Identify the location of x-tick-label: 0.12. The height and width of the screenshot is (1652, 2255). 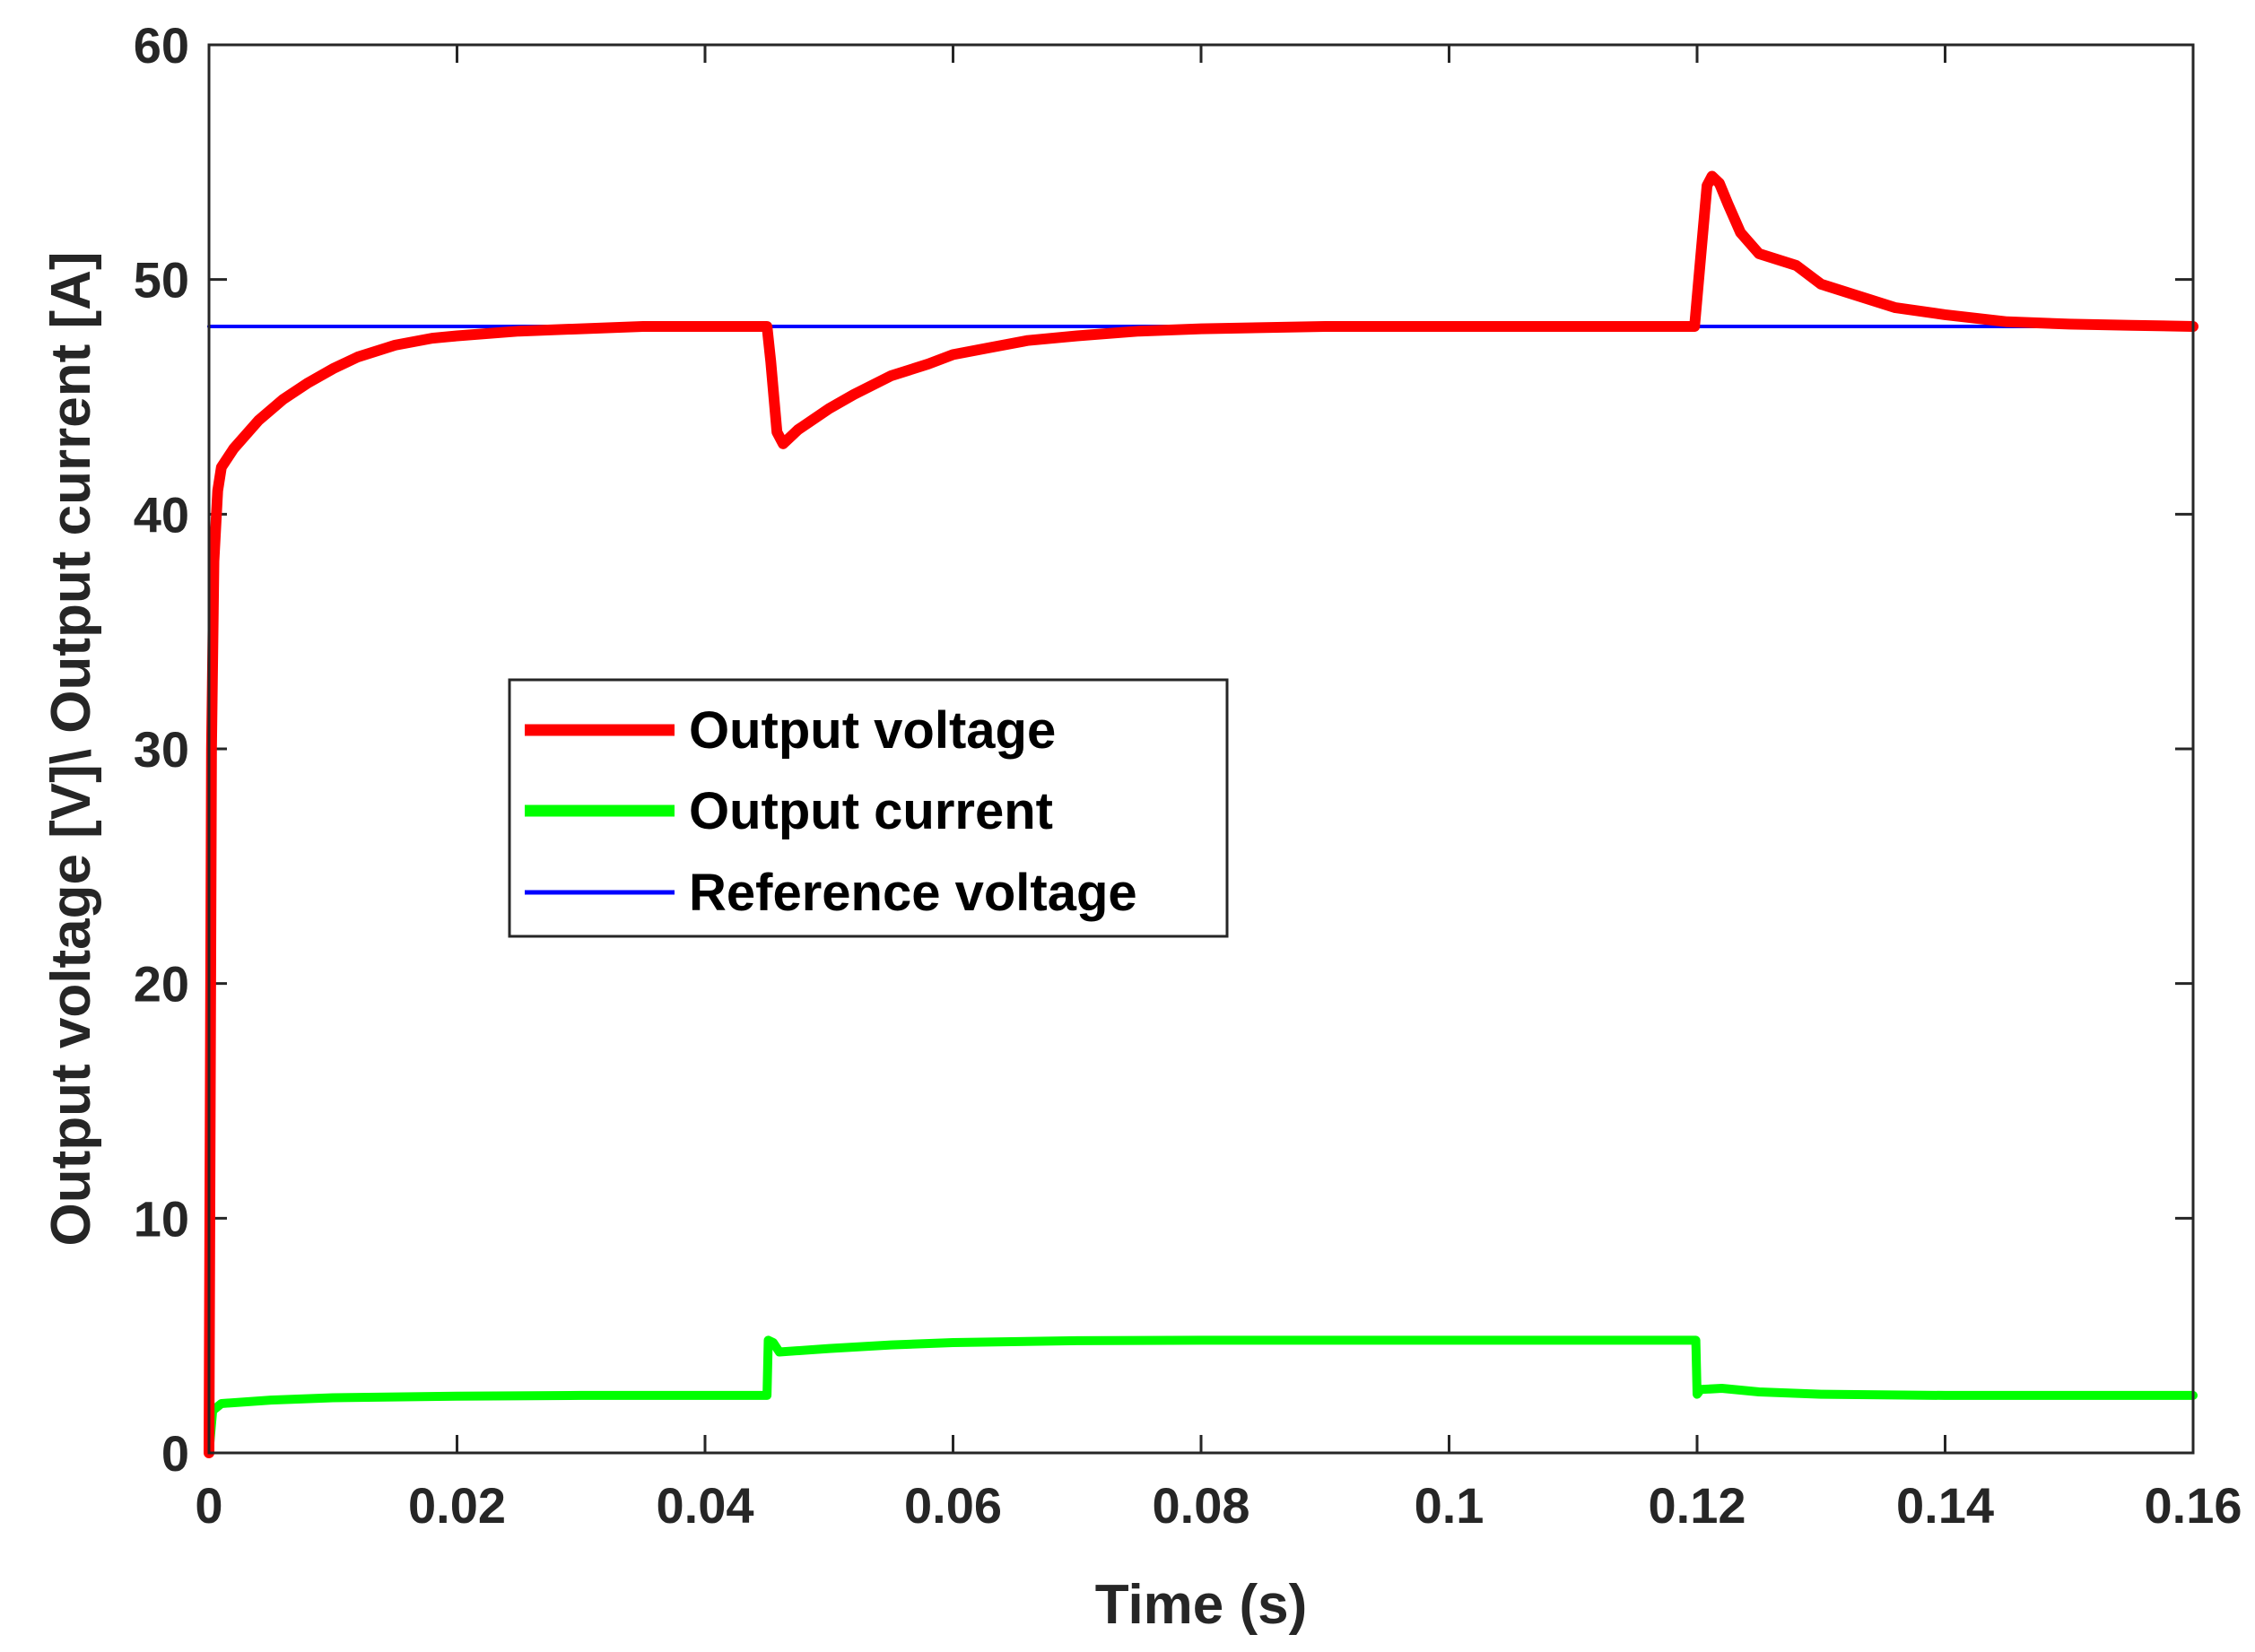
(1697, 1505).